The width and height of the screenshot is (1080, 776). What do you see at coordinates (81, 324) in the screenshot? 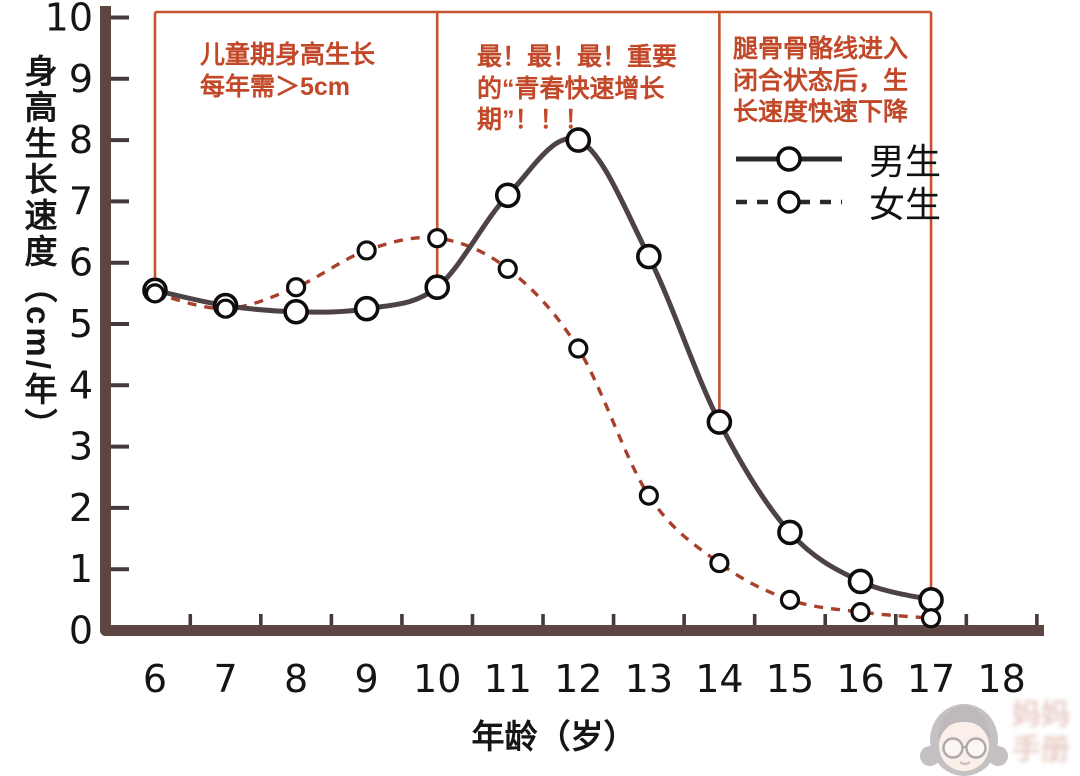
I see `svg-text: 5` at bounding box center [81, 324].